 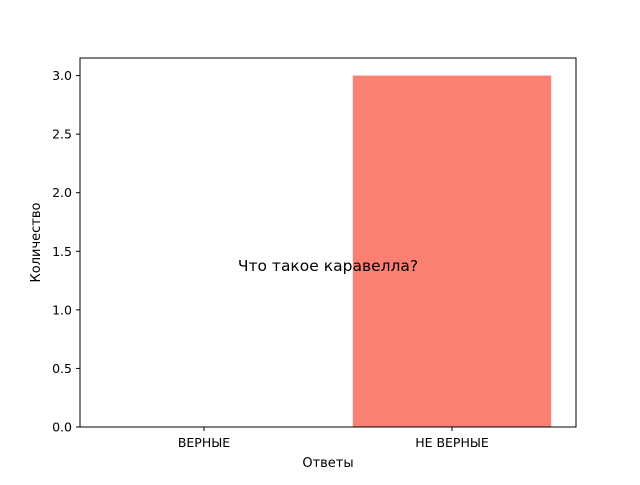 I want to click on y-tick-label: 0.0, so click(x=62, y=427).